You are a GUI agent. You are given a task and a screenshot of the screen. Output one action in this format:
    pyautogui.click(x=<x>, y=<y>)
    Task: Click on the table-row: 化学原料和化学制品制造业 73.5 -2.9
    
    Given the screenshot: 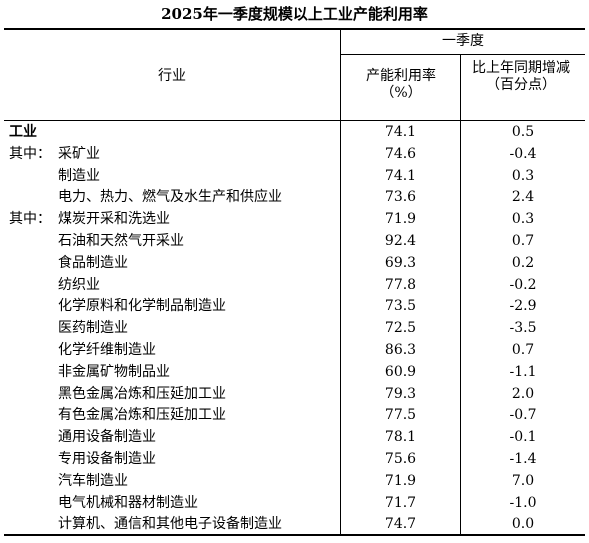 What is the action you would take?
    pyautogui.click(x=294, y=307)
    